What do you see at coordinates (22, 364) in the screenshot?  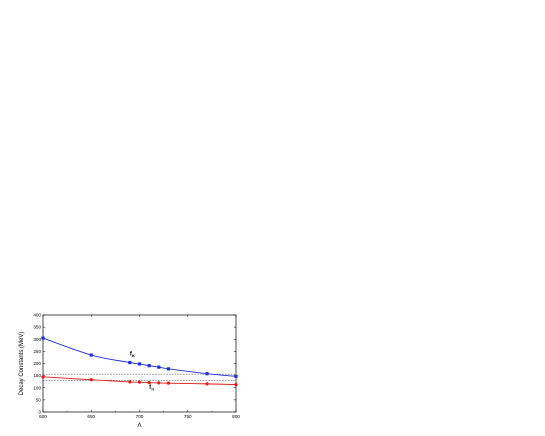 I see `y-axis-label: Decay Constants (MeV)` at bounding box center [22, 364].